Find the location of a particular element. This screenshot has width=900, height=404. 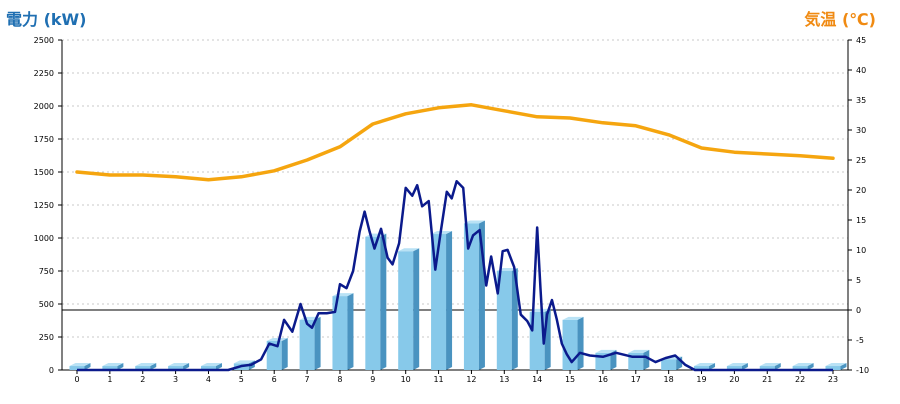

x-tick-label: 20 is located at coordinates (734, 379).